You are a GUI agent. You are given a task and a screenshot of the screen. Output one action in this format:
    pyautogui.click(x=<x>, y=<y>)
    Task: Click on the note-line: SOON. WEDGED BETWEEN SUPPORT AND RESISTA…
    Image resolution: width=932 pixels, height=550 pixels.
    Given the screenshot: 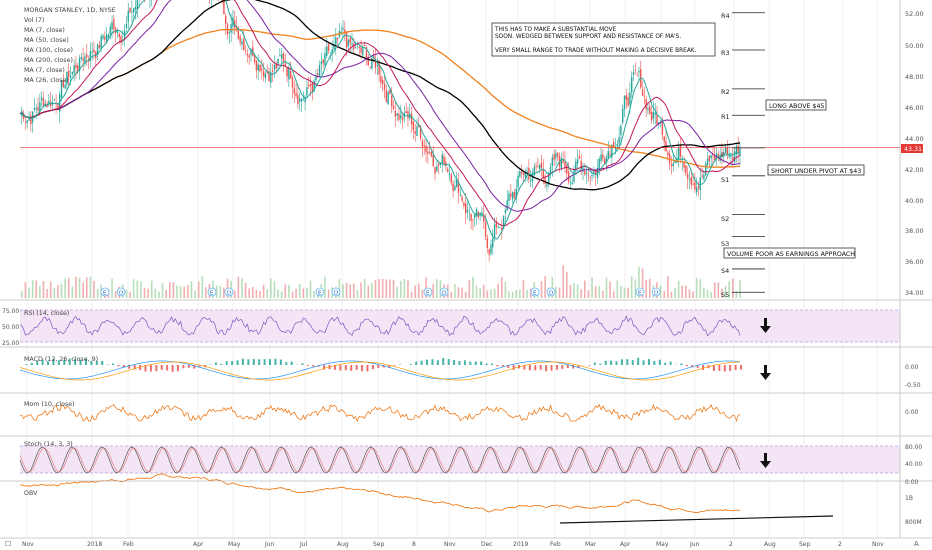 What is the action you would take?
    pyautogui.click(x=588, y=37)
    